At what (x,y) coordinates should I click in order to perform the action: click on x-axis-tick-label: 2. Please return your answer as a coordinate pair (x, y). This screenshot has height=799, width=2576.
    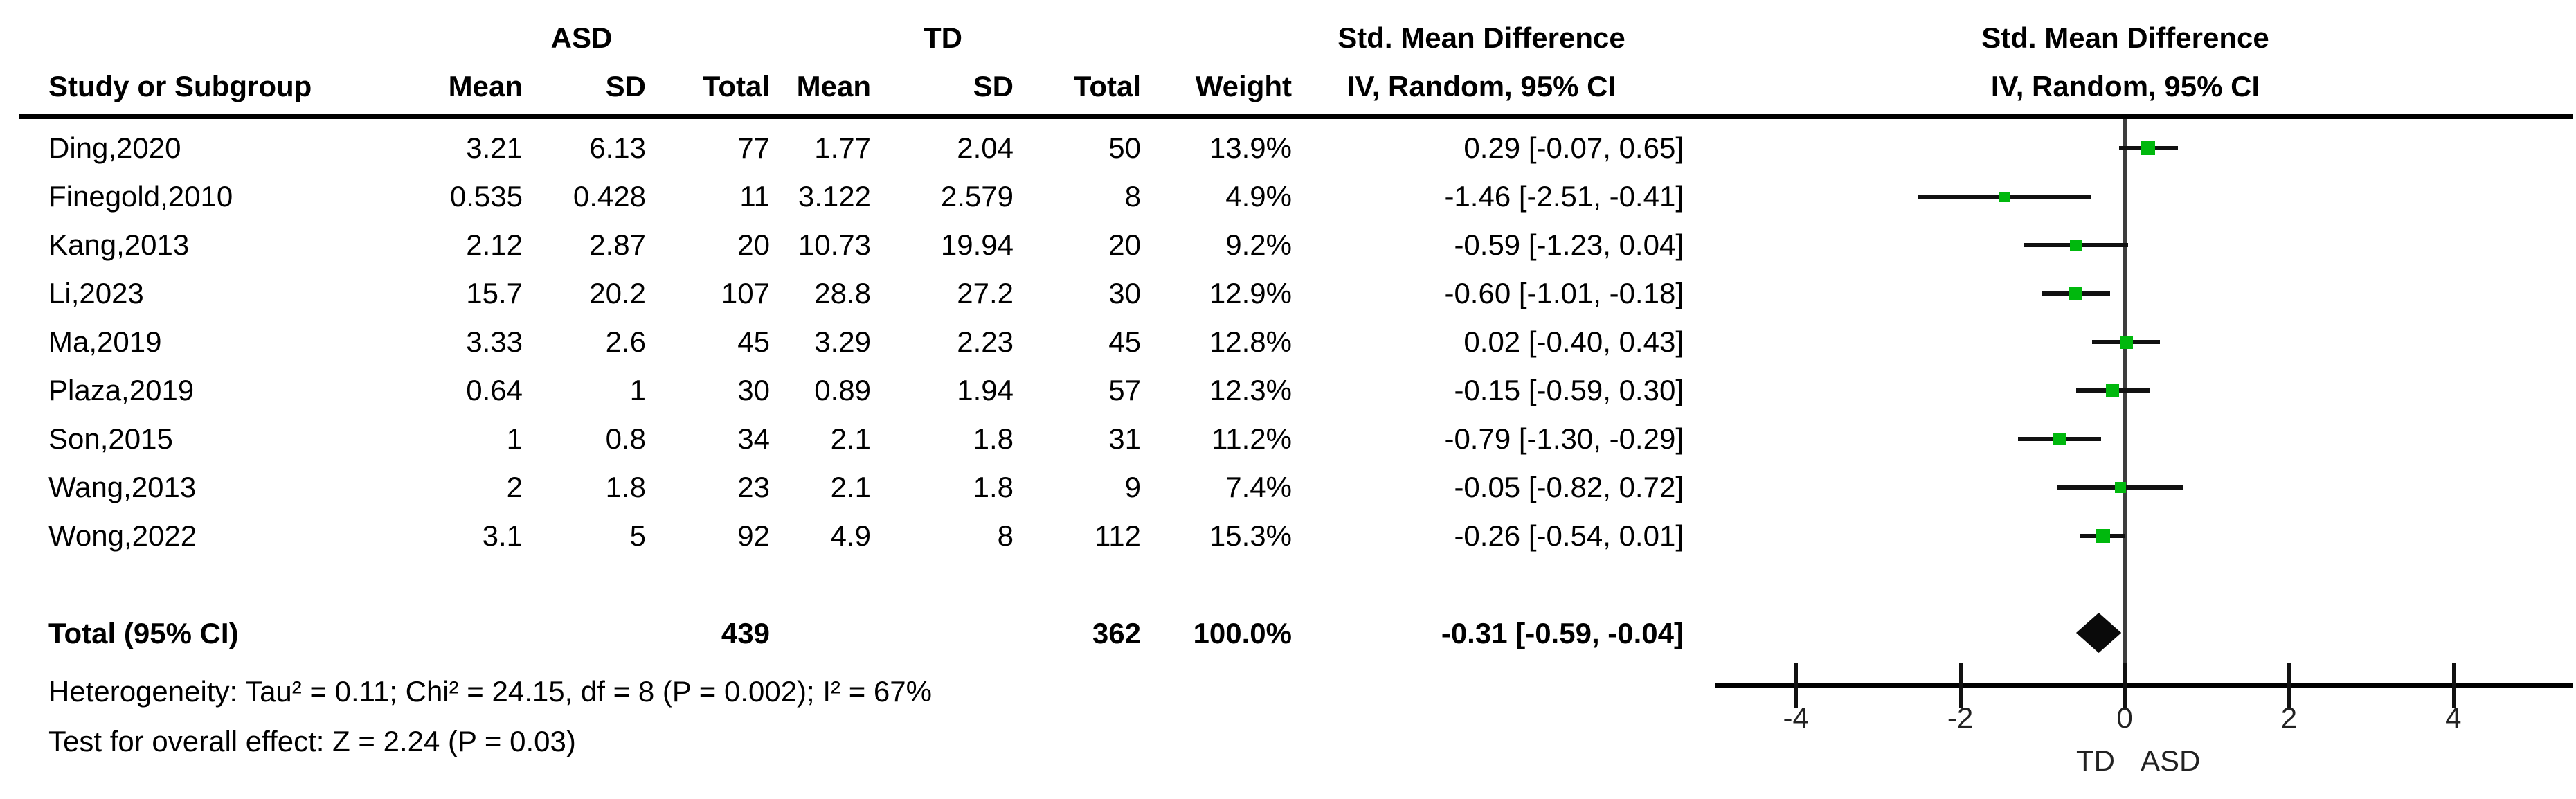
    Looking at the image, I should click on (2289, 717).